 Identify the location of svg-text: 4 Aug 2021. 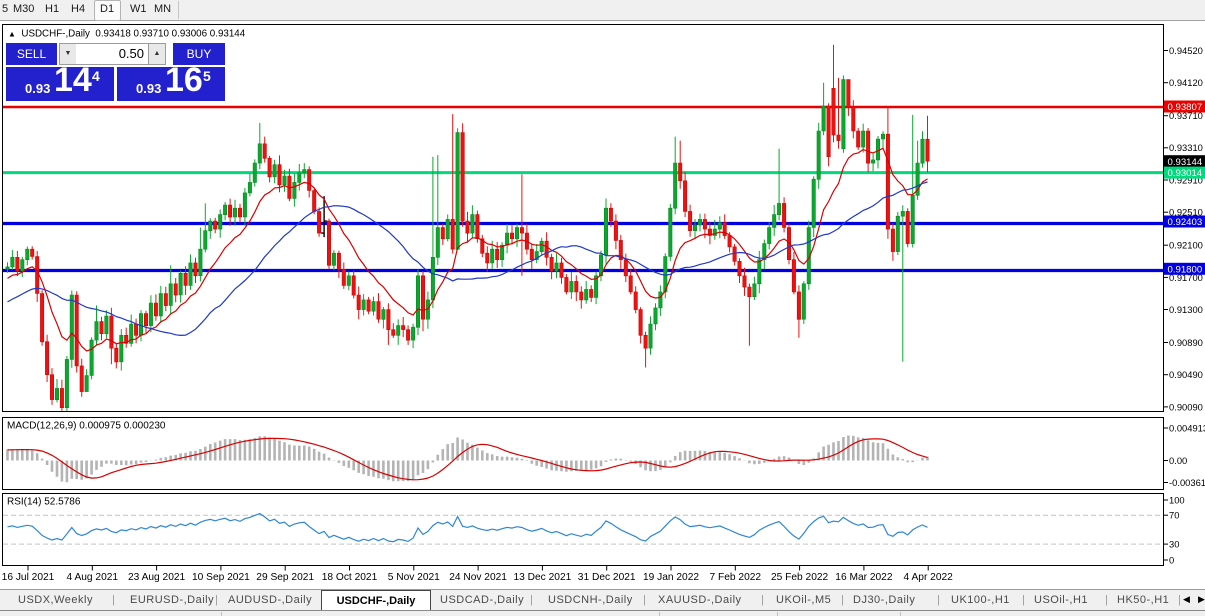
(93, 577).